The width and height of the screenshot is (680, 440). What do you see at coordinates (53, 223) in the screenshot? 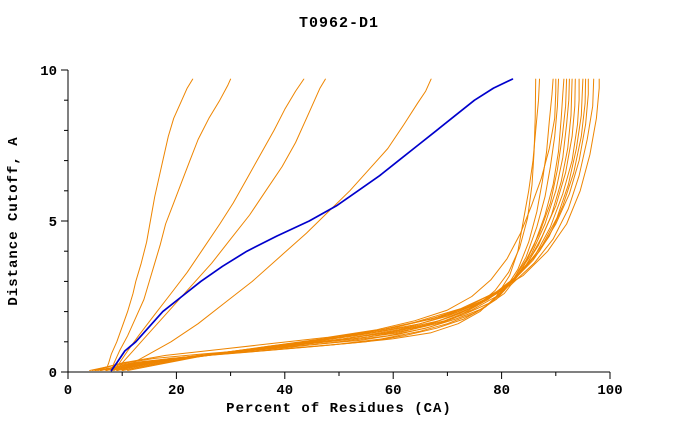
I see `y-tick-label: 5` at bounding box center [53, 223].